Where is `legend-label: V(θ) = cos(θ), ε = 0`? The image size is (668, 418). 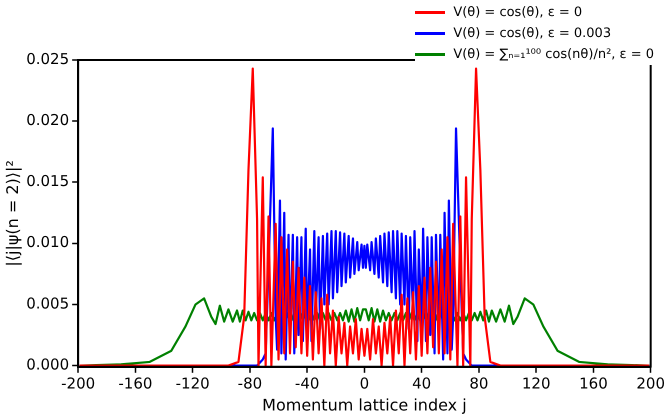 legend-label: V(θ) = cos(θ), ε = 0 is located at coordinates (517, 12).